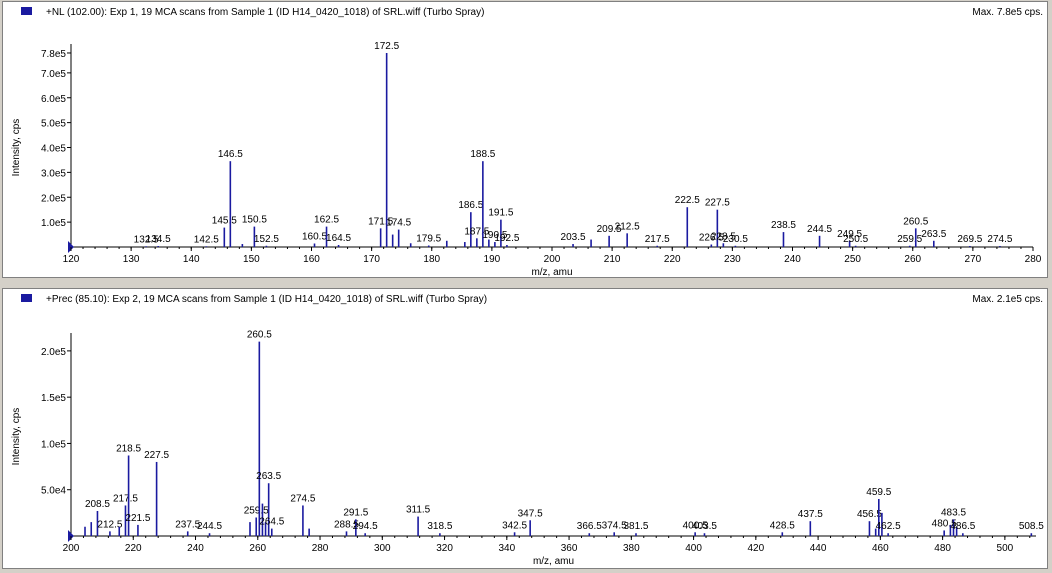  Describe the element at coordinates (942, 548) in the screenshot. I see `x-tick-label: 480` at that location.